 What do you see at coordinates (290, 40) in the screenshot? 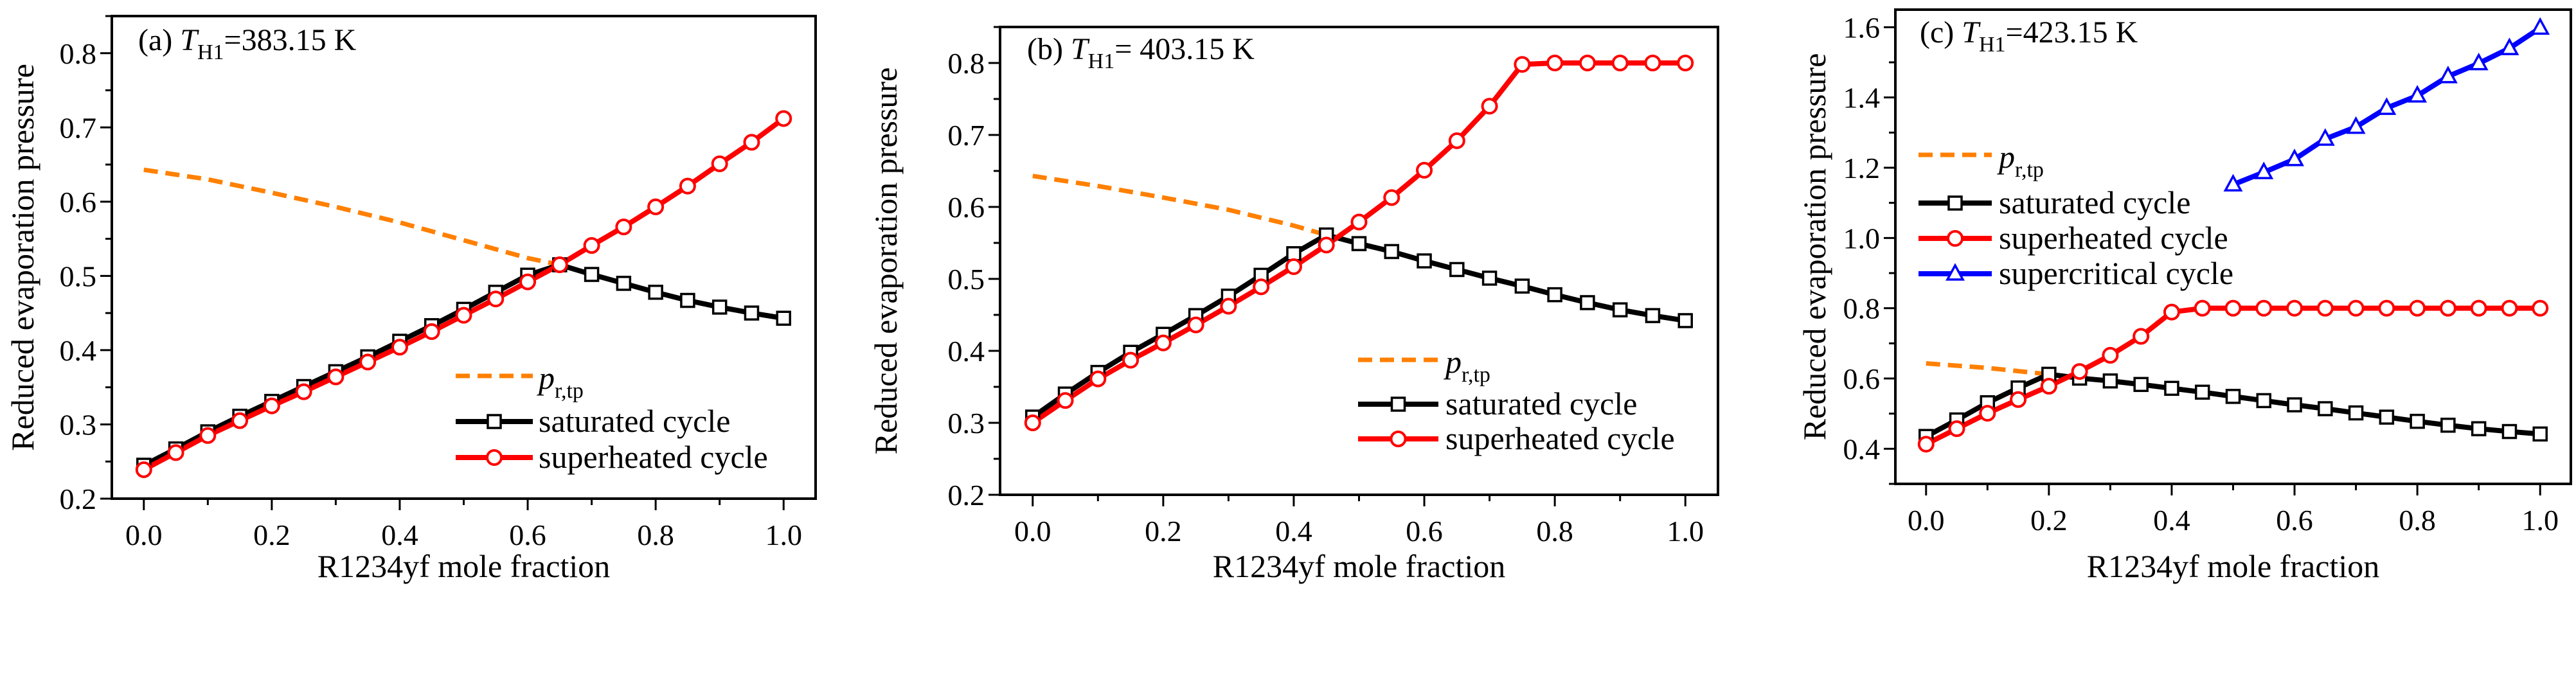
I see `title-value: =383.15 K` at bounding box center [290, 40].